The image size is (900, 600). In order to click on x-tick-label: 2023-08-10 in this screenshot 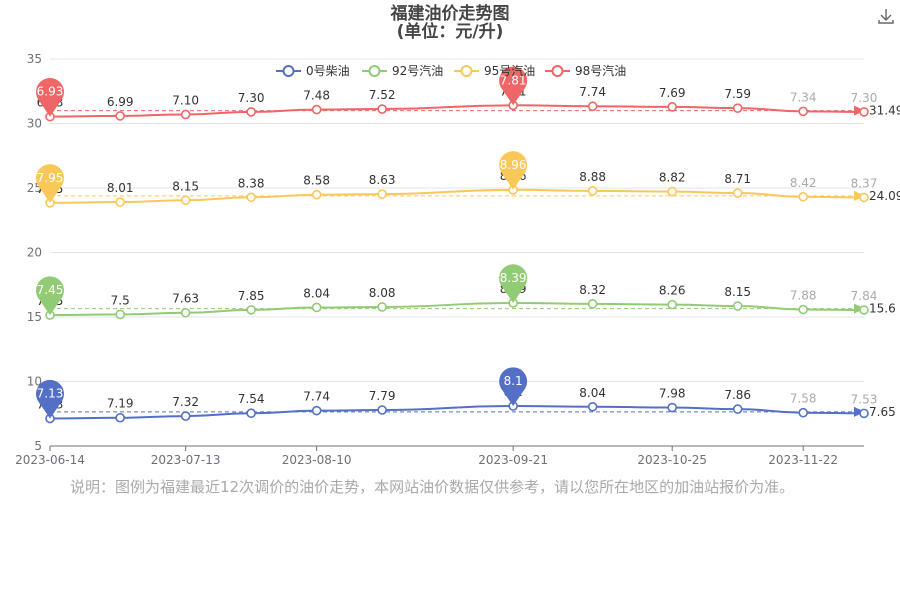, I will do `click(317, 460)`.